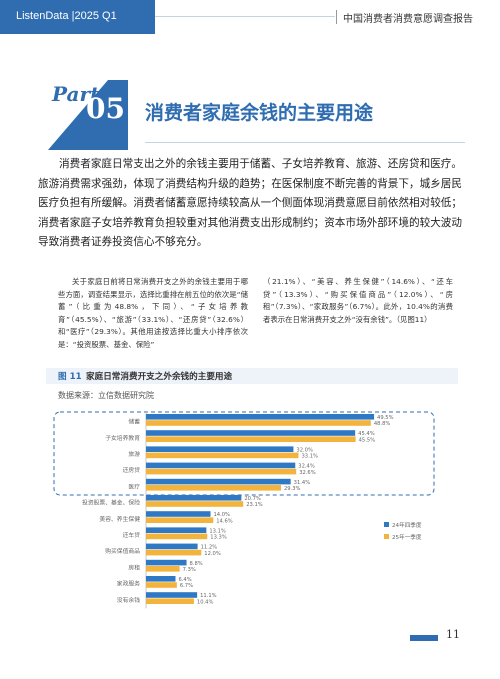 The width and height of the screenshot is (500, 679). I want to click on data-label: 6.7%, so click(186, 586).